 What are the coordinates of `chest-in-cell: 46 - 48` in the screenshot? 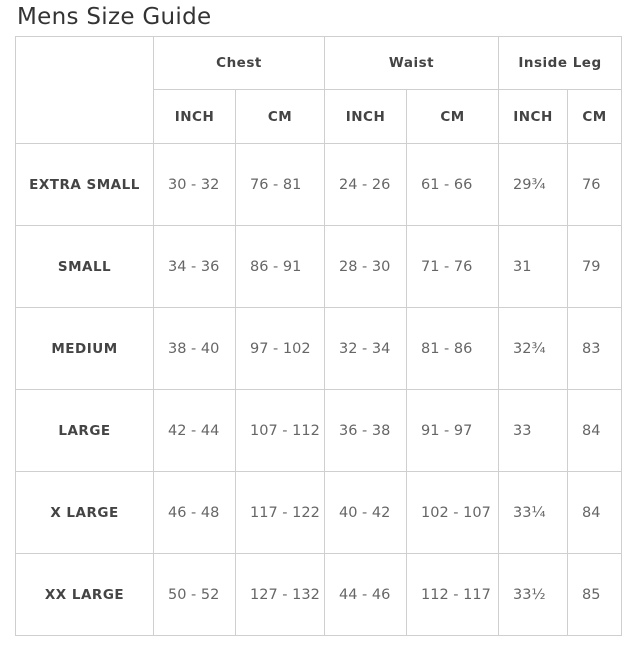 It's located at (194, 512).